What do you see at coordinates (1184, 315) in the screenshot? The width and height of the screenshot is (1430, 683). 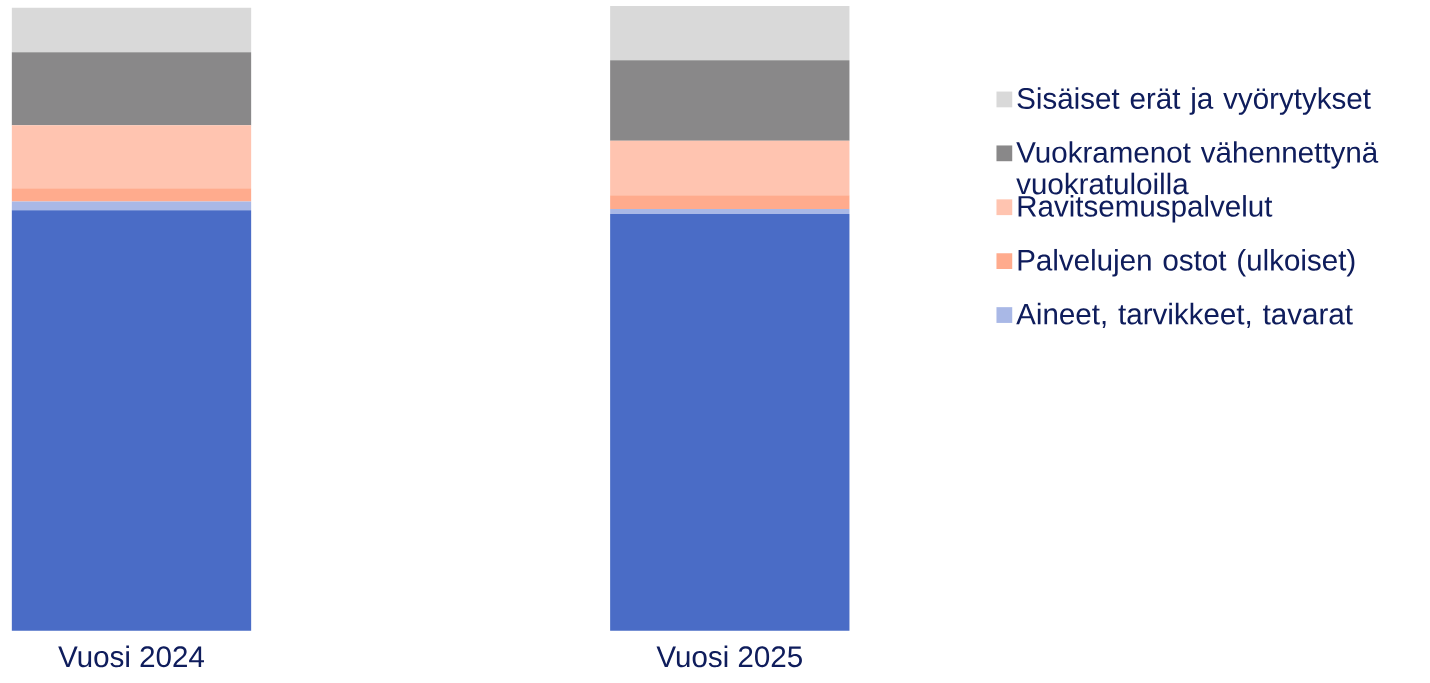 I see `legend-label: Aineet, tarvikkeet, tavarat` at bounding box center [1184, 315].